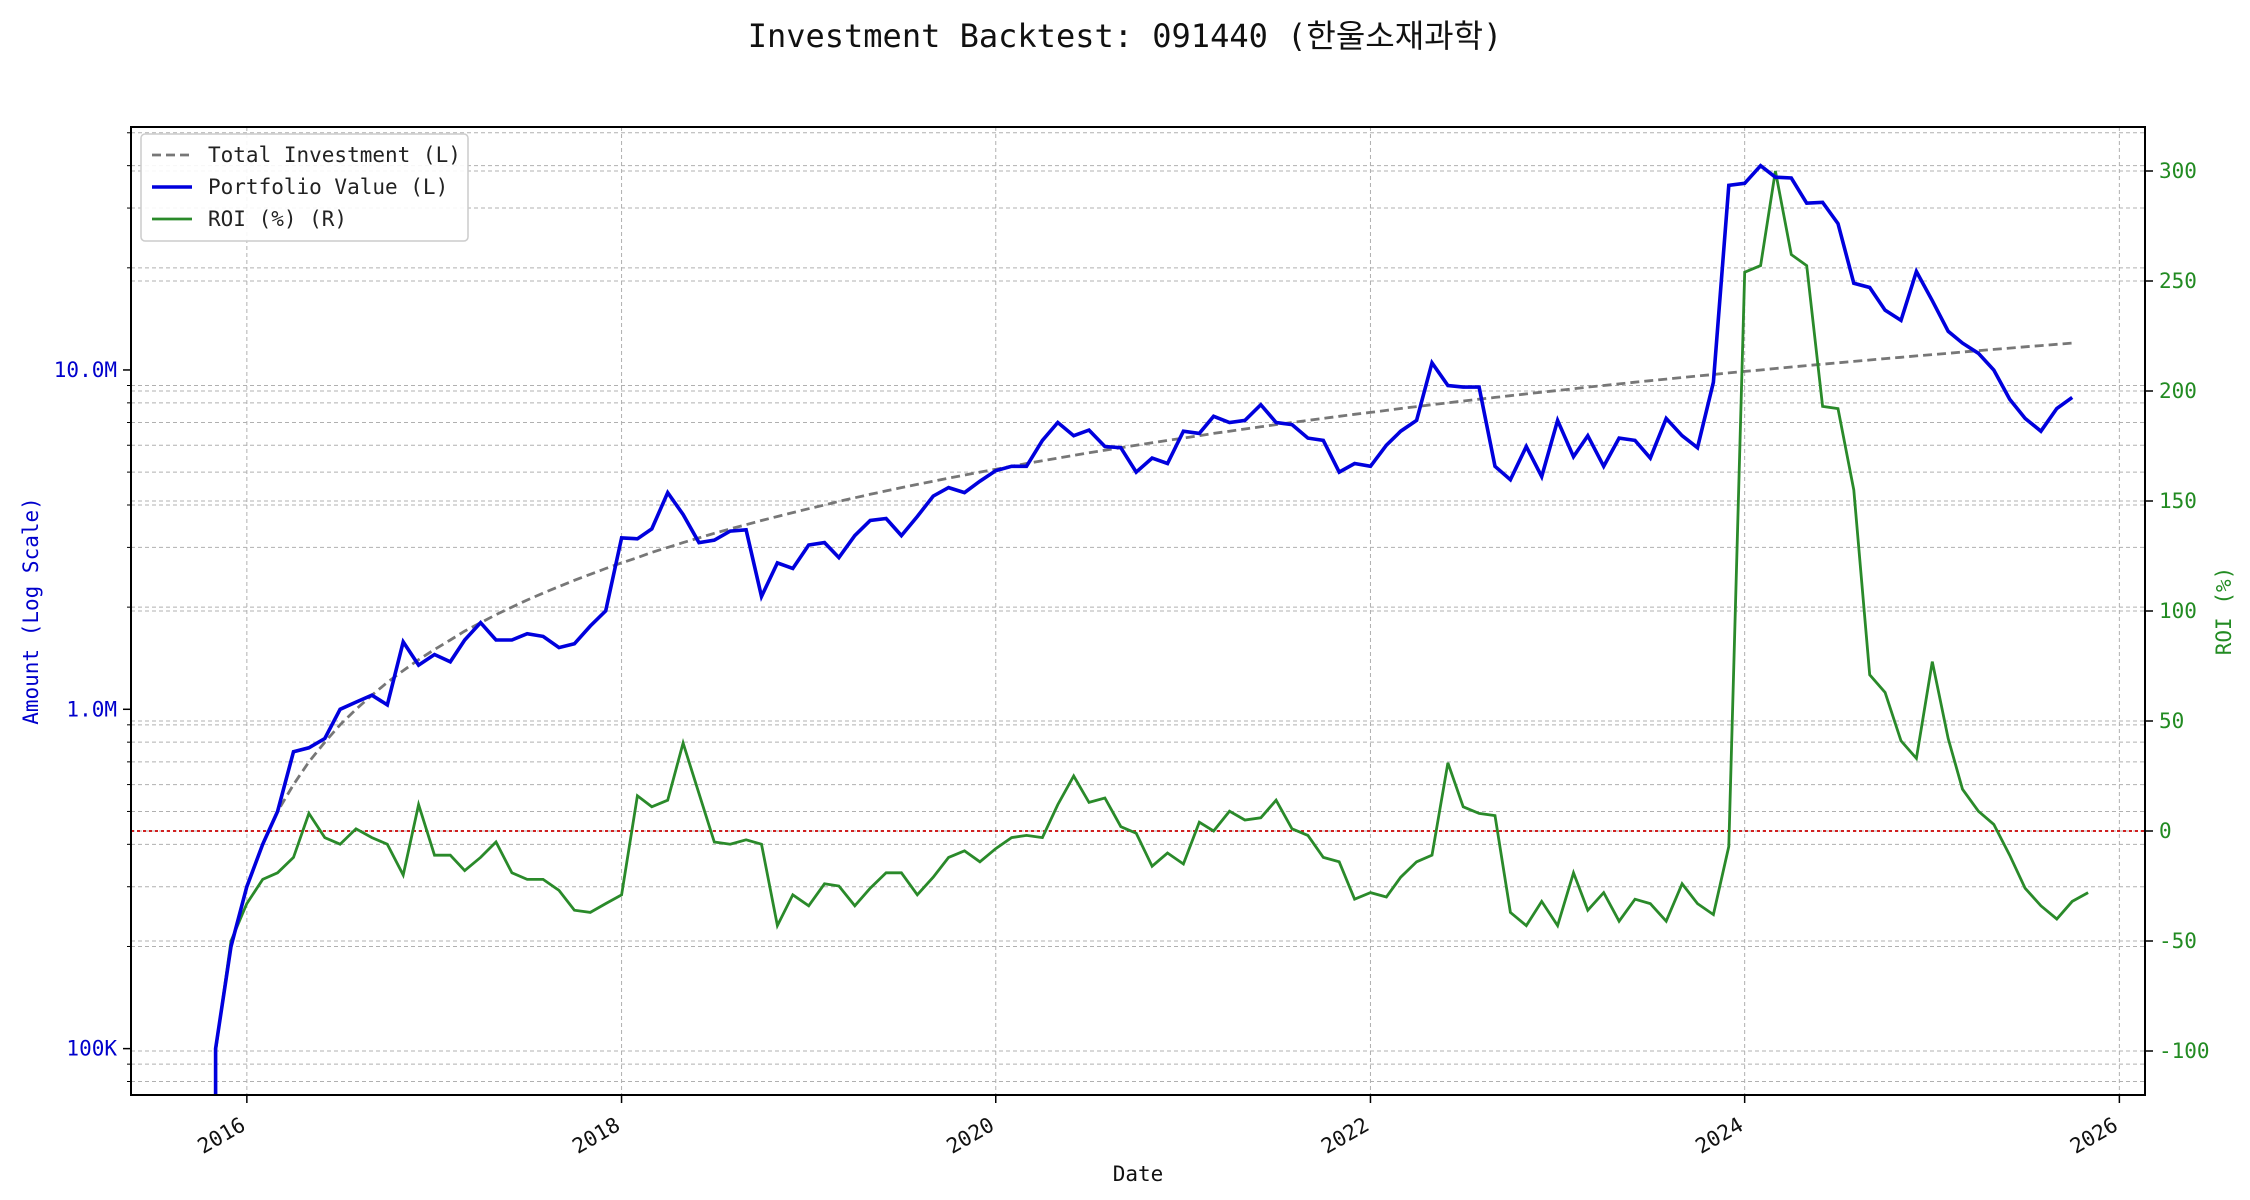 Image resolution: width=2250 pixels, height=1200 pixels. Describe the element at coordinates (2178, 171) in the screenshot. I see `right-tick-label: 300` at that location.